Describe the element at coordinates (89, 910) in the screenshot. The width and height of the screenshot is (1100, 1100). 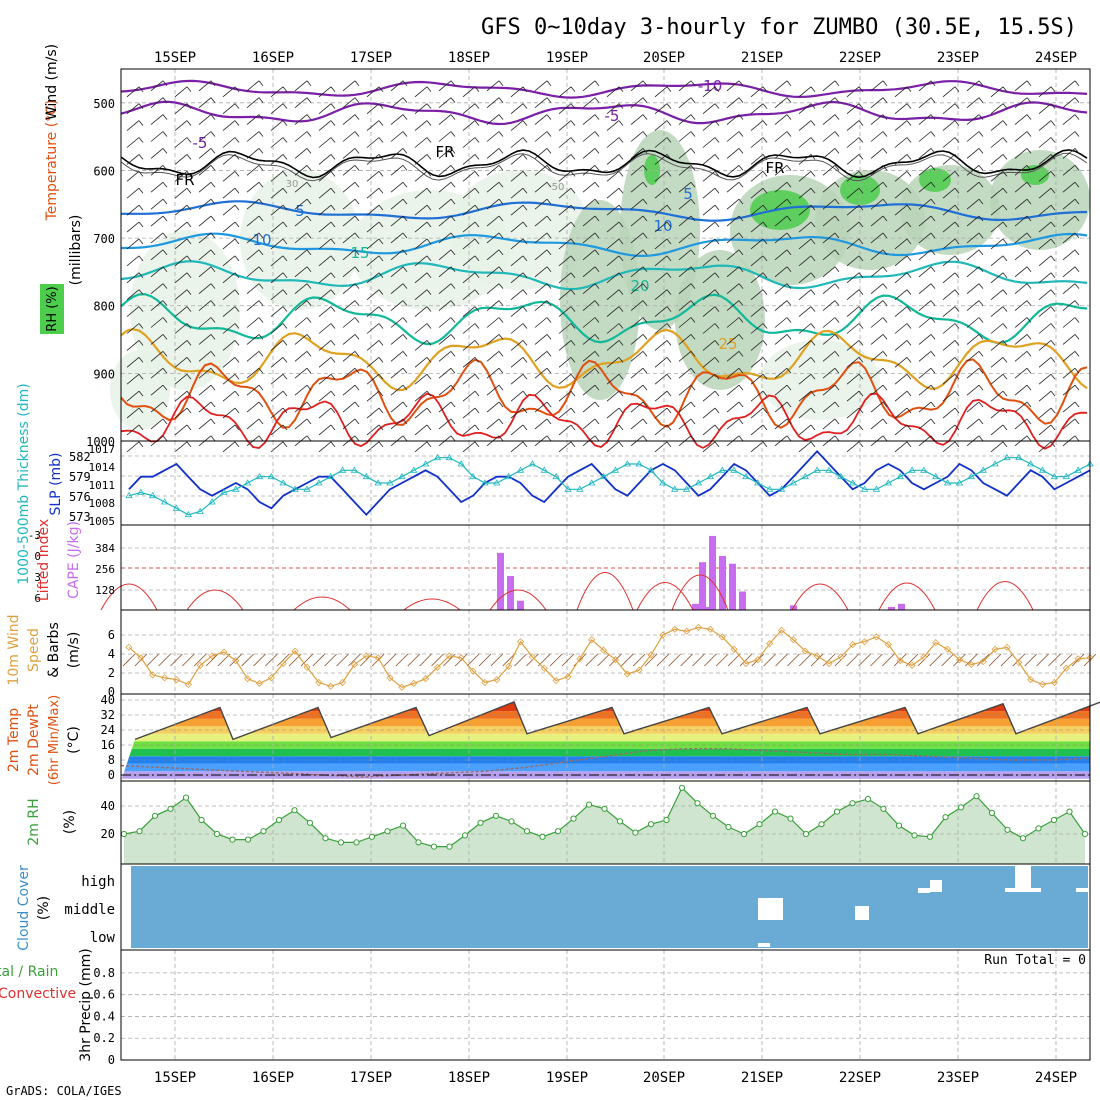
I see `cloud-tick: middle` at that location.